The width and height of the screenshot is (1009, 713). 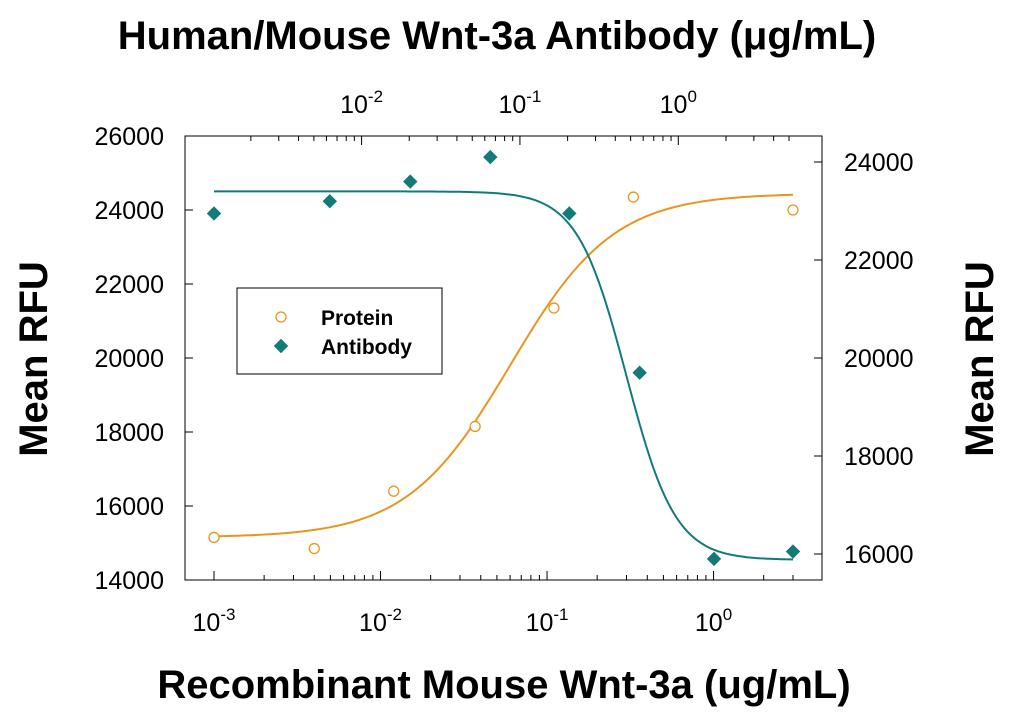 What do you see at coordinates (129, 581) in the screenshot?
I see `y-tick-label: 14000` at bounding box center [129, 581].